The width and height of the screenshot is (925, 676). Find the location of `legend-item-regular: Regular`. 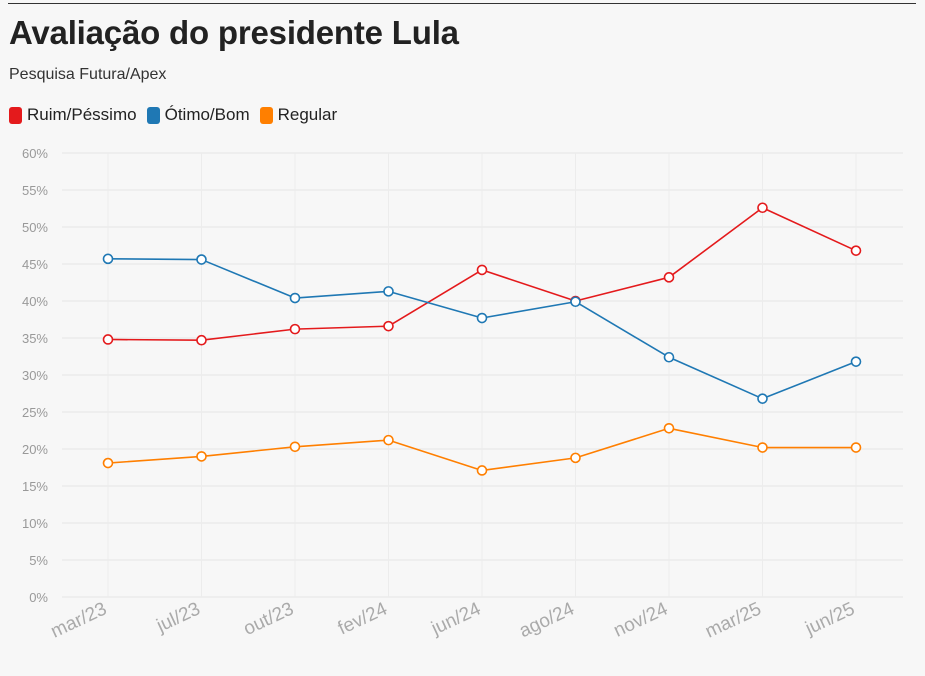

legend-item-regular: Regular is located at coordinates (298, 115).